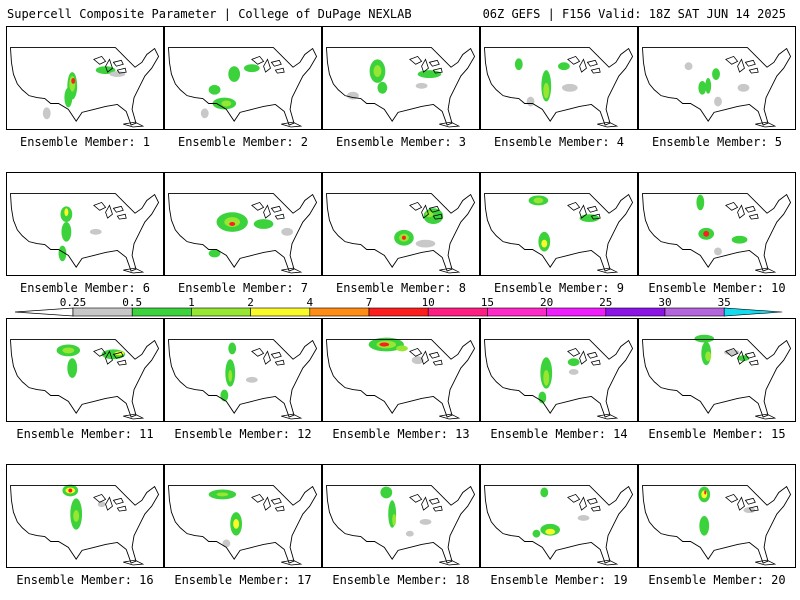  What do you see at coordinates (243, 288) in the screenshot?
I see `ensemble-member-label: Ensemble Member: 7` at bounding box center [243, 288].